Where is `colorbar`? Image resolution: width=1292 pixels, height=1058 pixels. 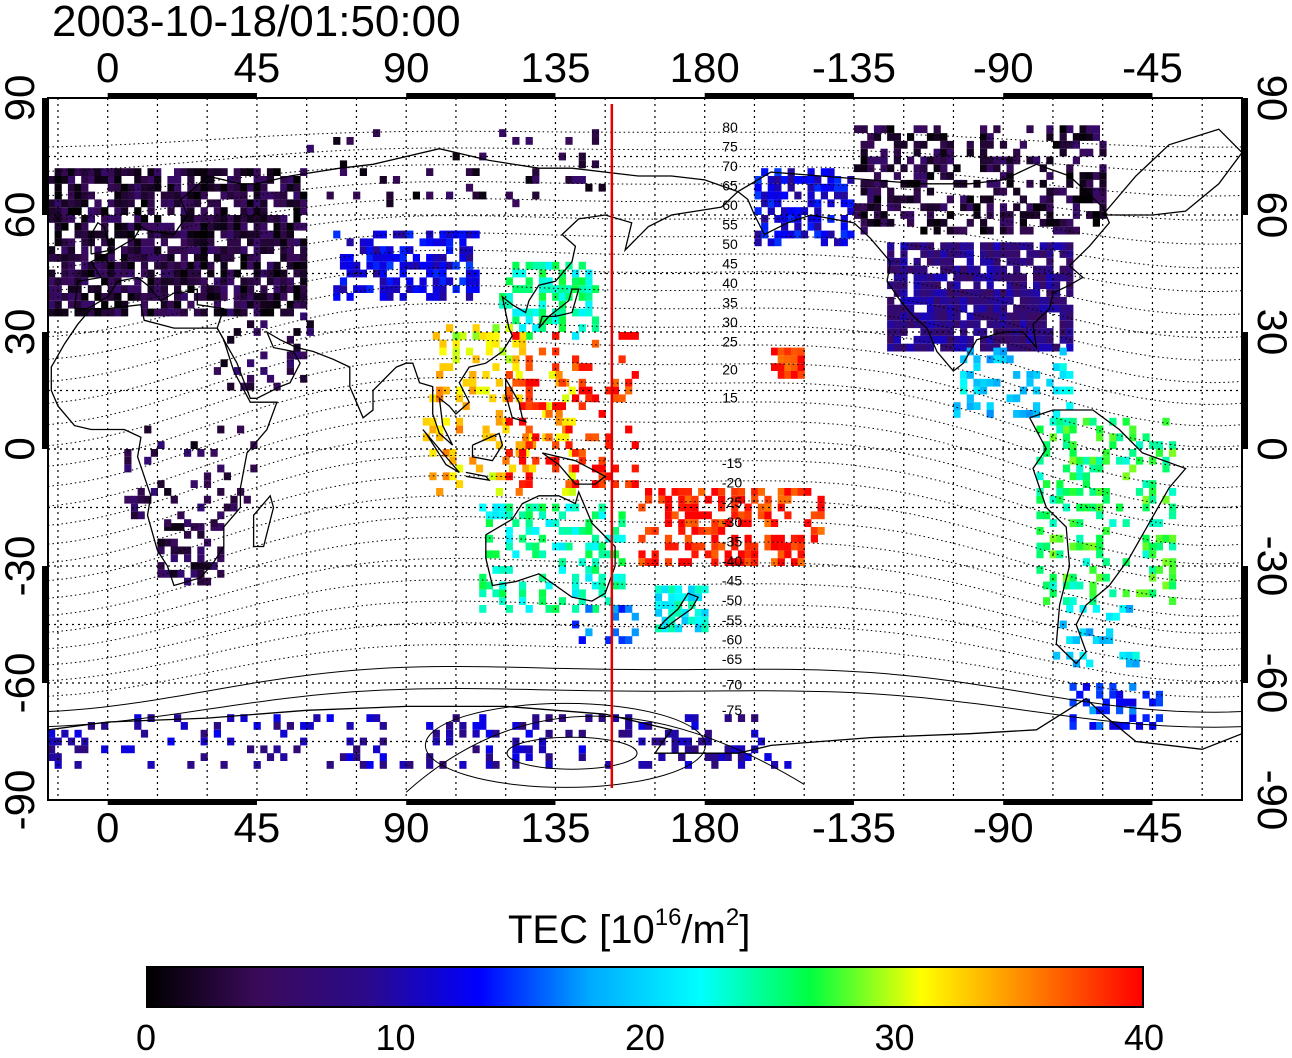 colorbar is located at coordinates (645, 987).